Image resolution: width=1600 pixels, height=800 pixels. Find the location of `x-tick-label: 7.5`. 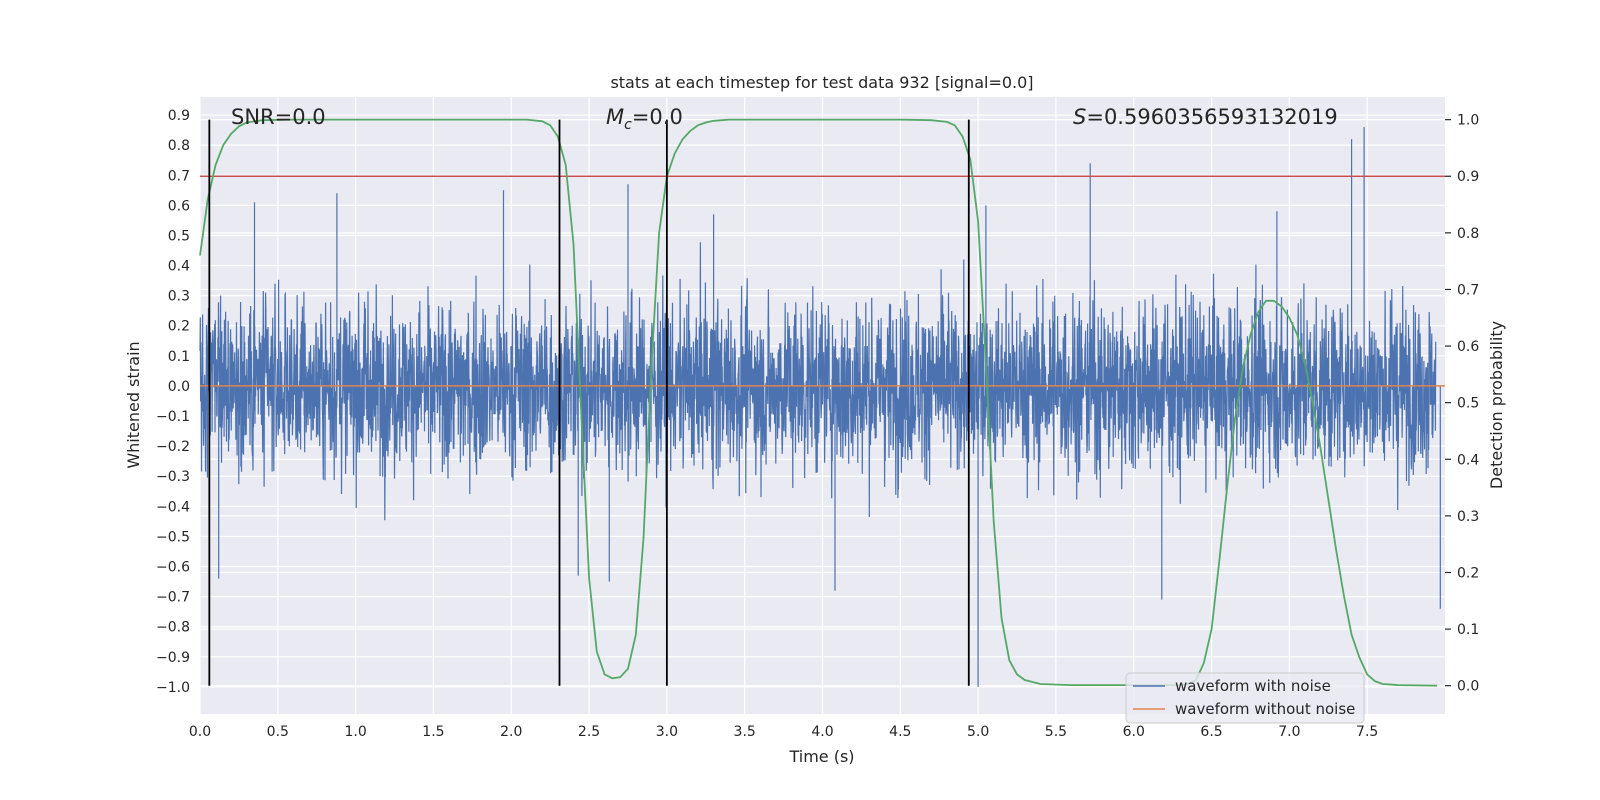

x-tick-label: 7.5 is located at coordinates (1367, 732).